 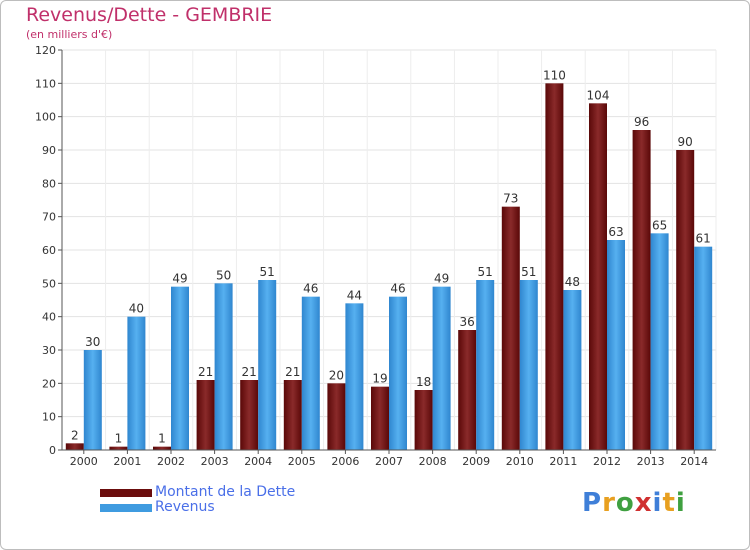 I want to click on data-label-dette: 110, so click(x=554, y=75).